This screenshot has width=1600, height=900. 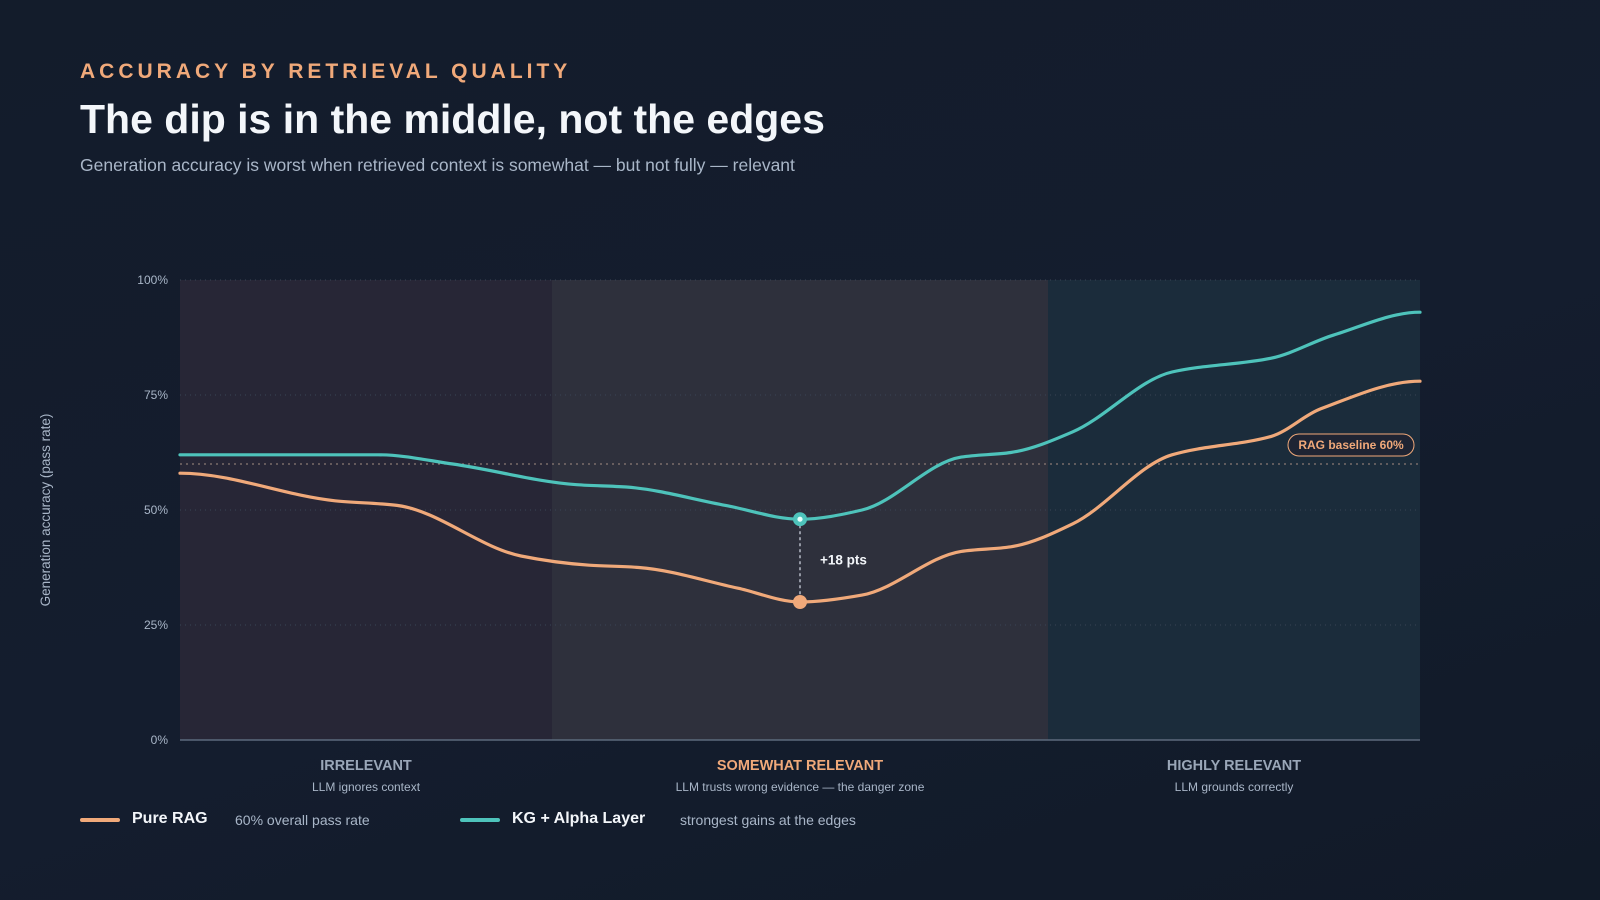 I want to click on legend-name-pure-rag: Pure RAG, so click(x=170, y=818).